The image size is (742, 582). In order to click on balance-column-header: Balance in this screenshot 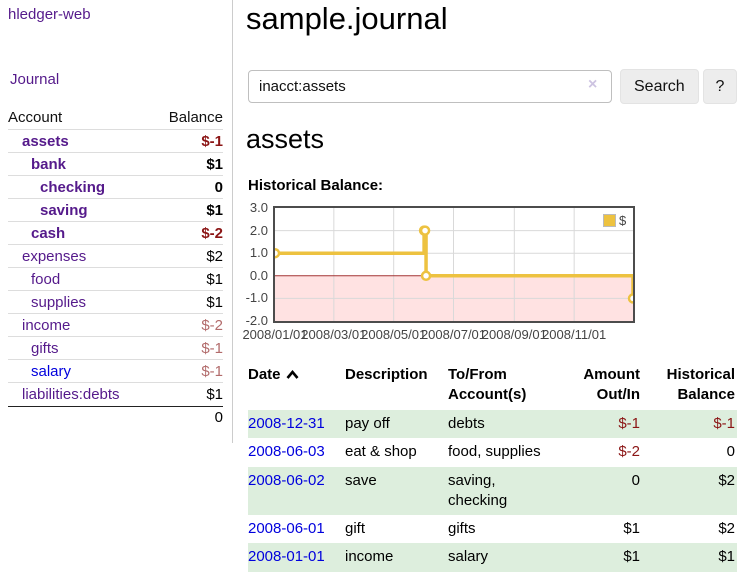, I will do `click(195, 117)`.